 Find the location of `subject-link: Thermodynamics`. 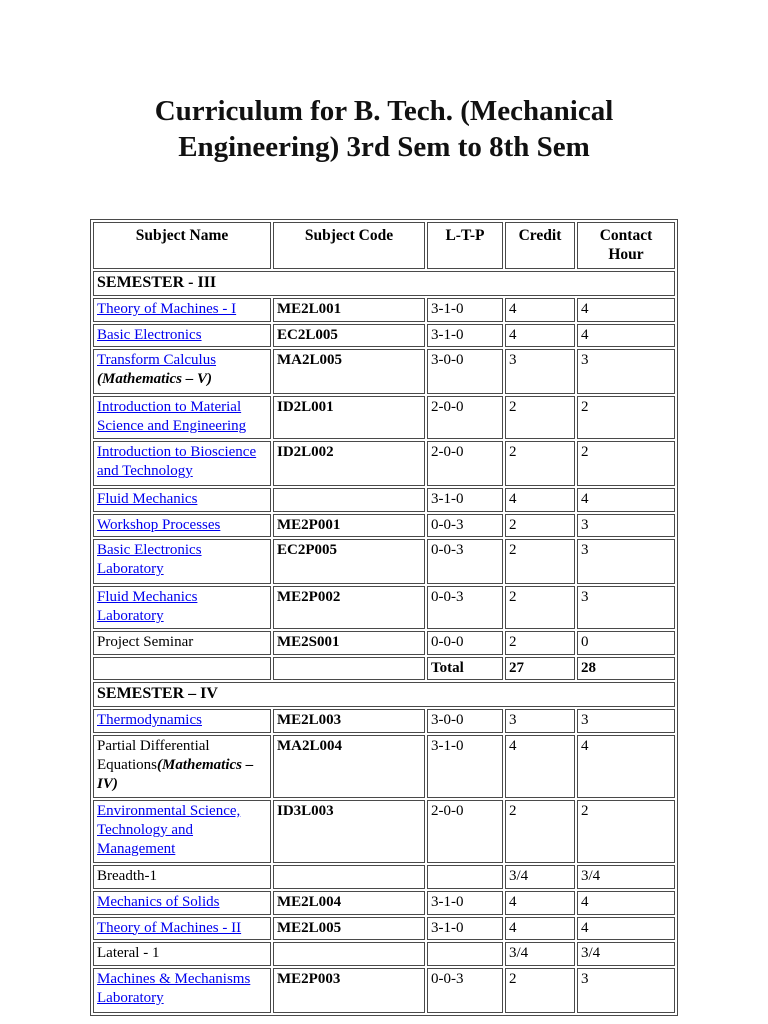

subject-link: Thermodynamics is located at coordinates (149, 720).